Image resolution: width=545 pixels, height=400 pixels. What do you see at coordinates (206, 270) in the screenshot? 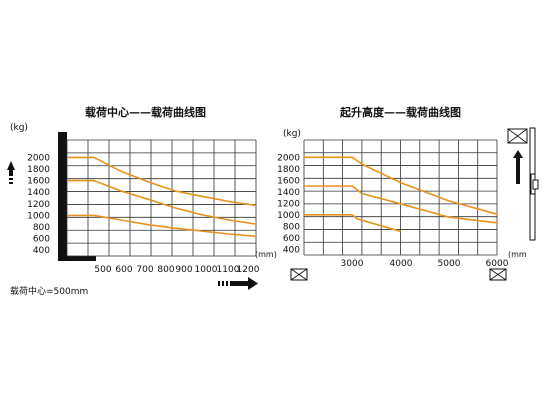
I see `x-tick-label: 1000` at bounding box center [206, 270].